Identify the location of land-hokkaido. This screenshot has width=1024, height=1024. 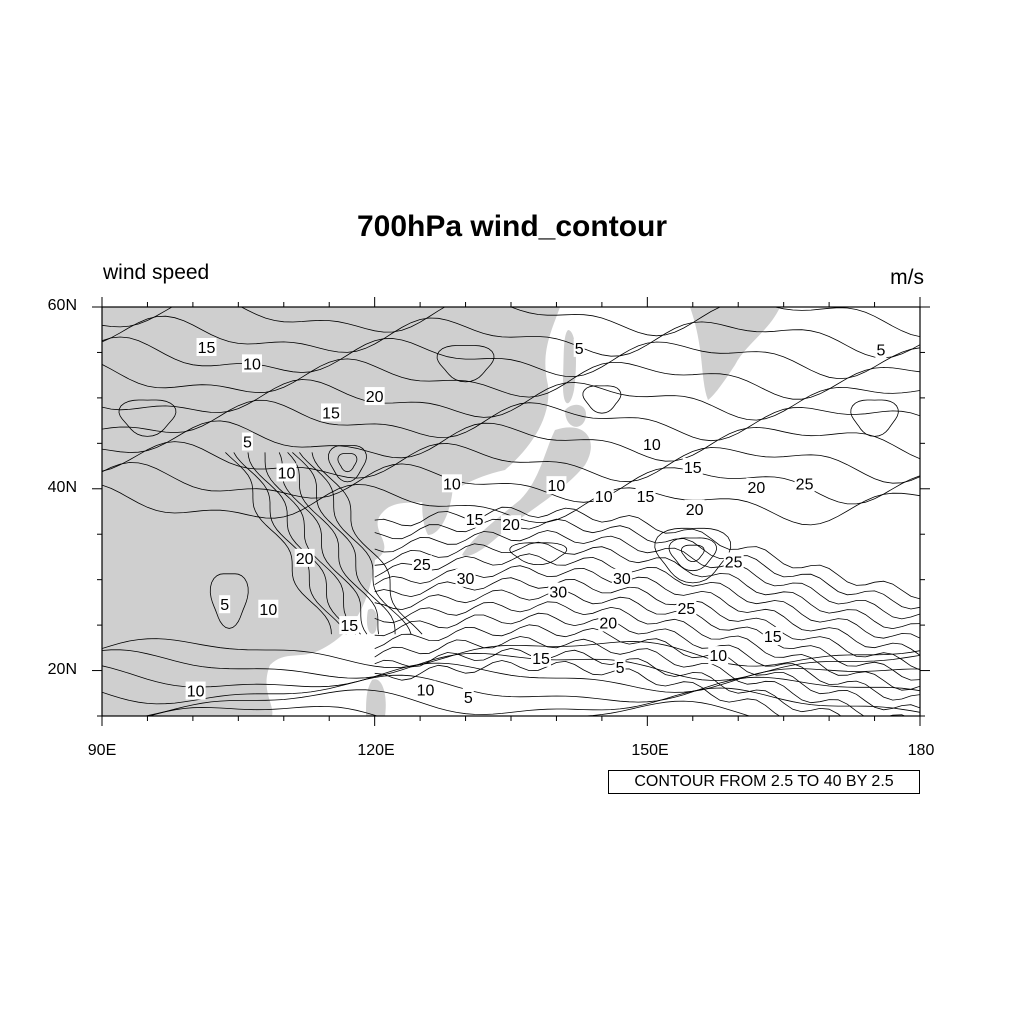
(575, 415).